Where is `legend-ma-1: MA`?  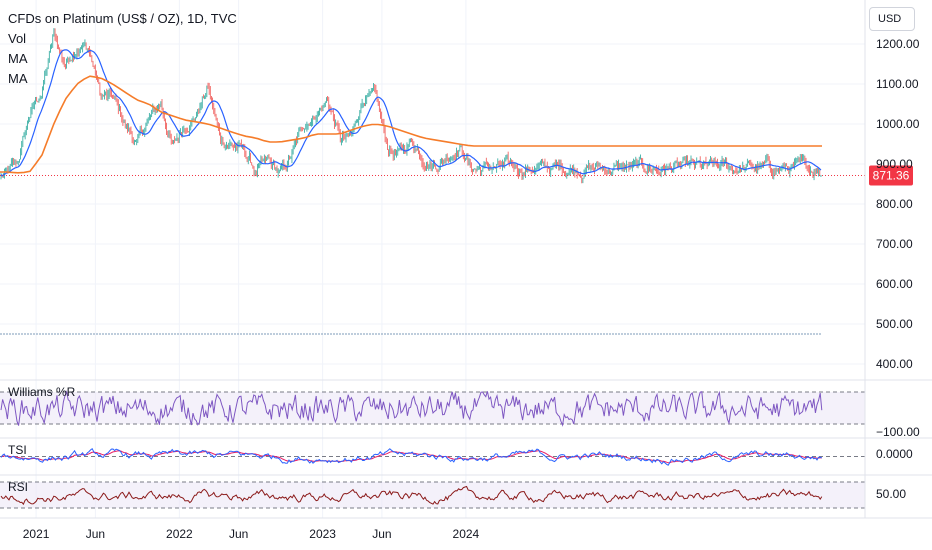 legend-ma-1: MA is located at coordinates (18, 58).